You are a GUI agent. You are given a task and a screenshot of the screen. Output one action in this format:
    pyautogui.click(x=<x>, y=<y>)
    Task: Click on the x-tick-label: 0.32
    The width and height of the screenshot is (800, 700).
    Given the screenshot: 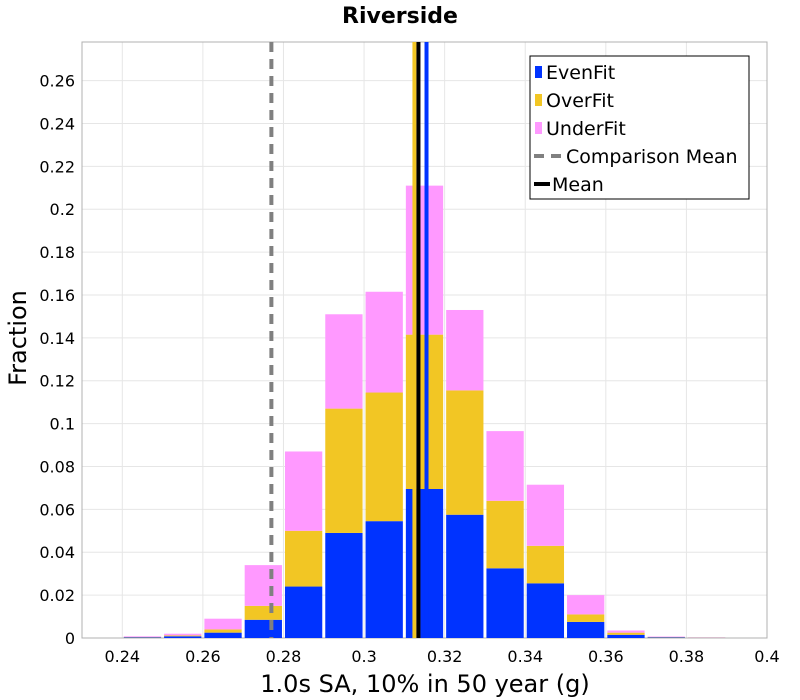 What is the action you would take?
    pyautogui.click(x=445, y=656)
    